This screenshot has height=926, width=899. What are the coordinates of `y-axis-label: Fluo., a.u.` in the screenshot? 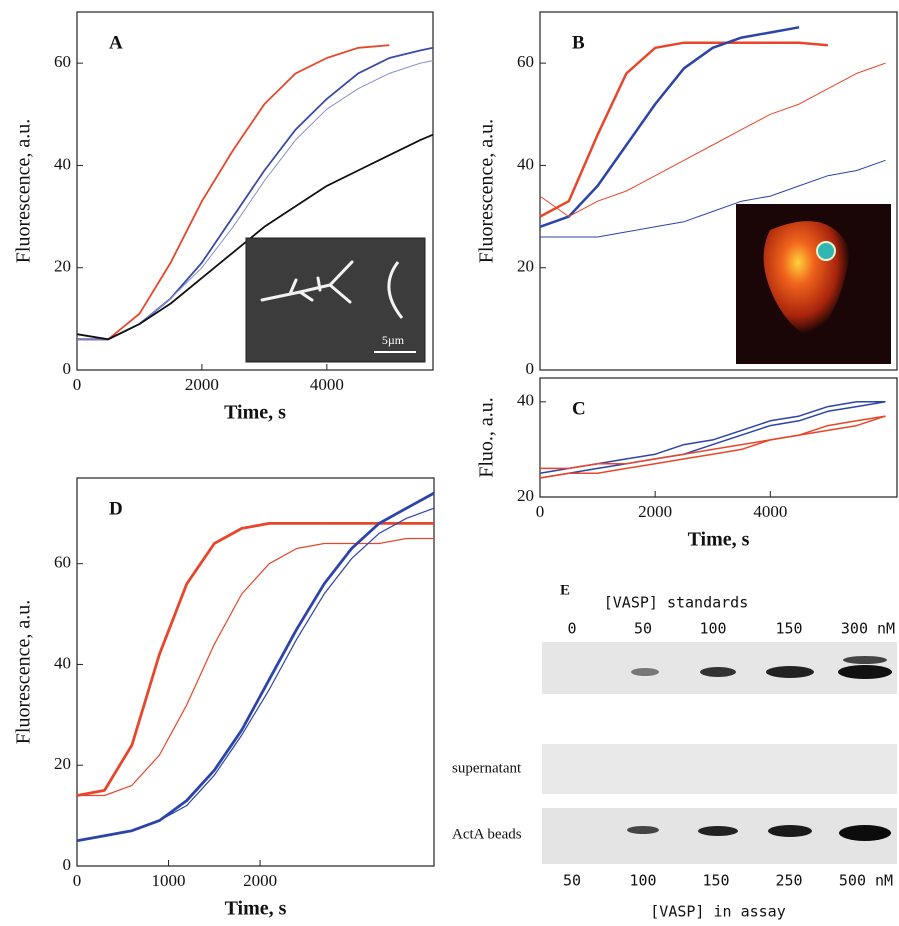 It's located at (487, 437).